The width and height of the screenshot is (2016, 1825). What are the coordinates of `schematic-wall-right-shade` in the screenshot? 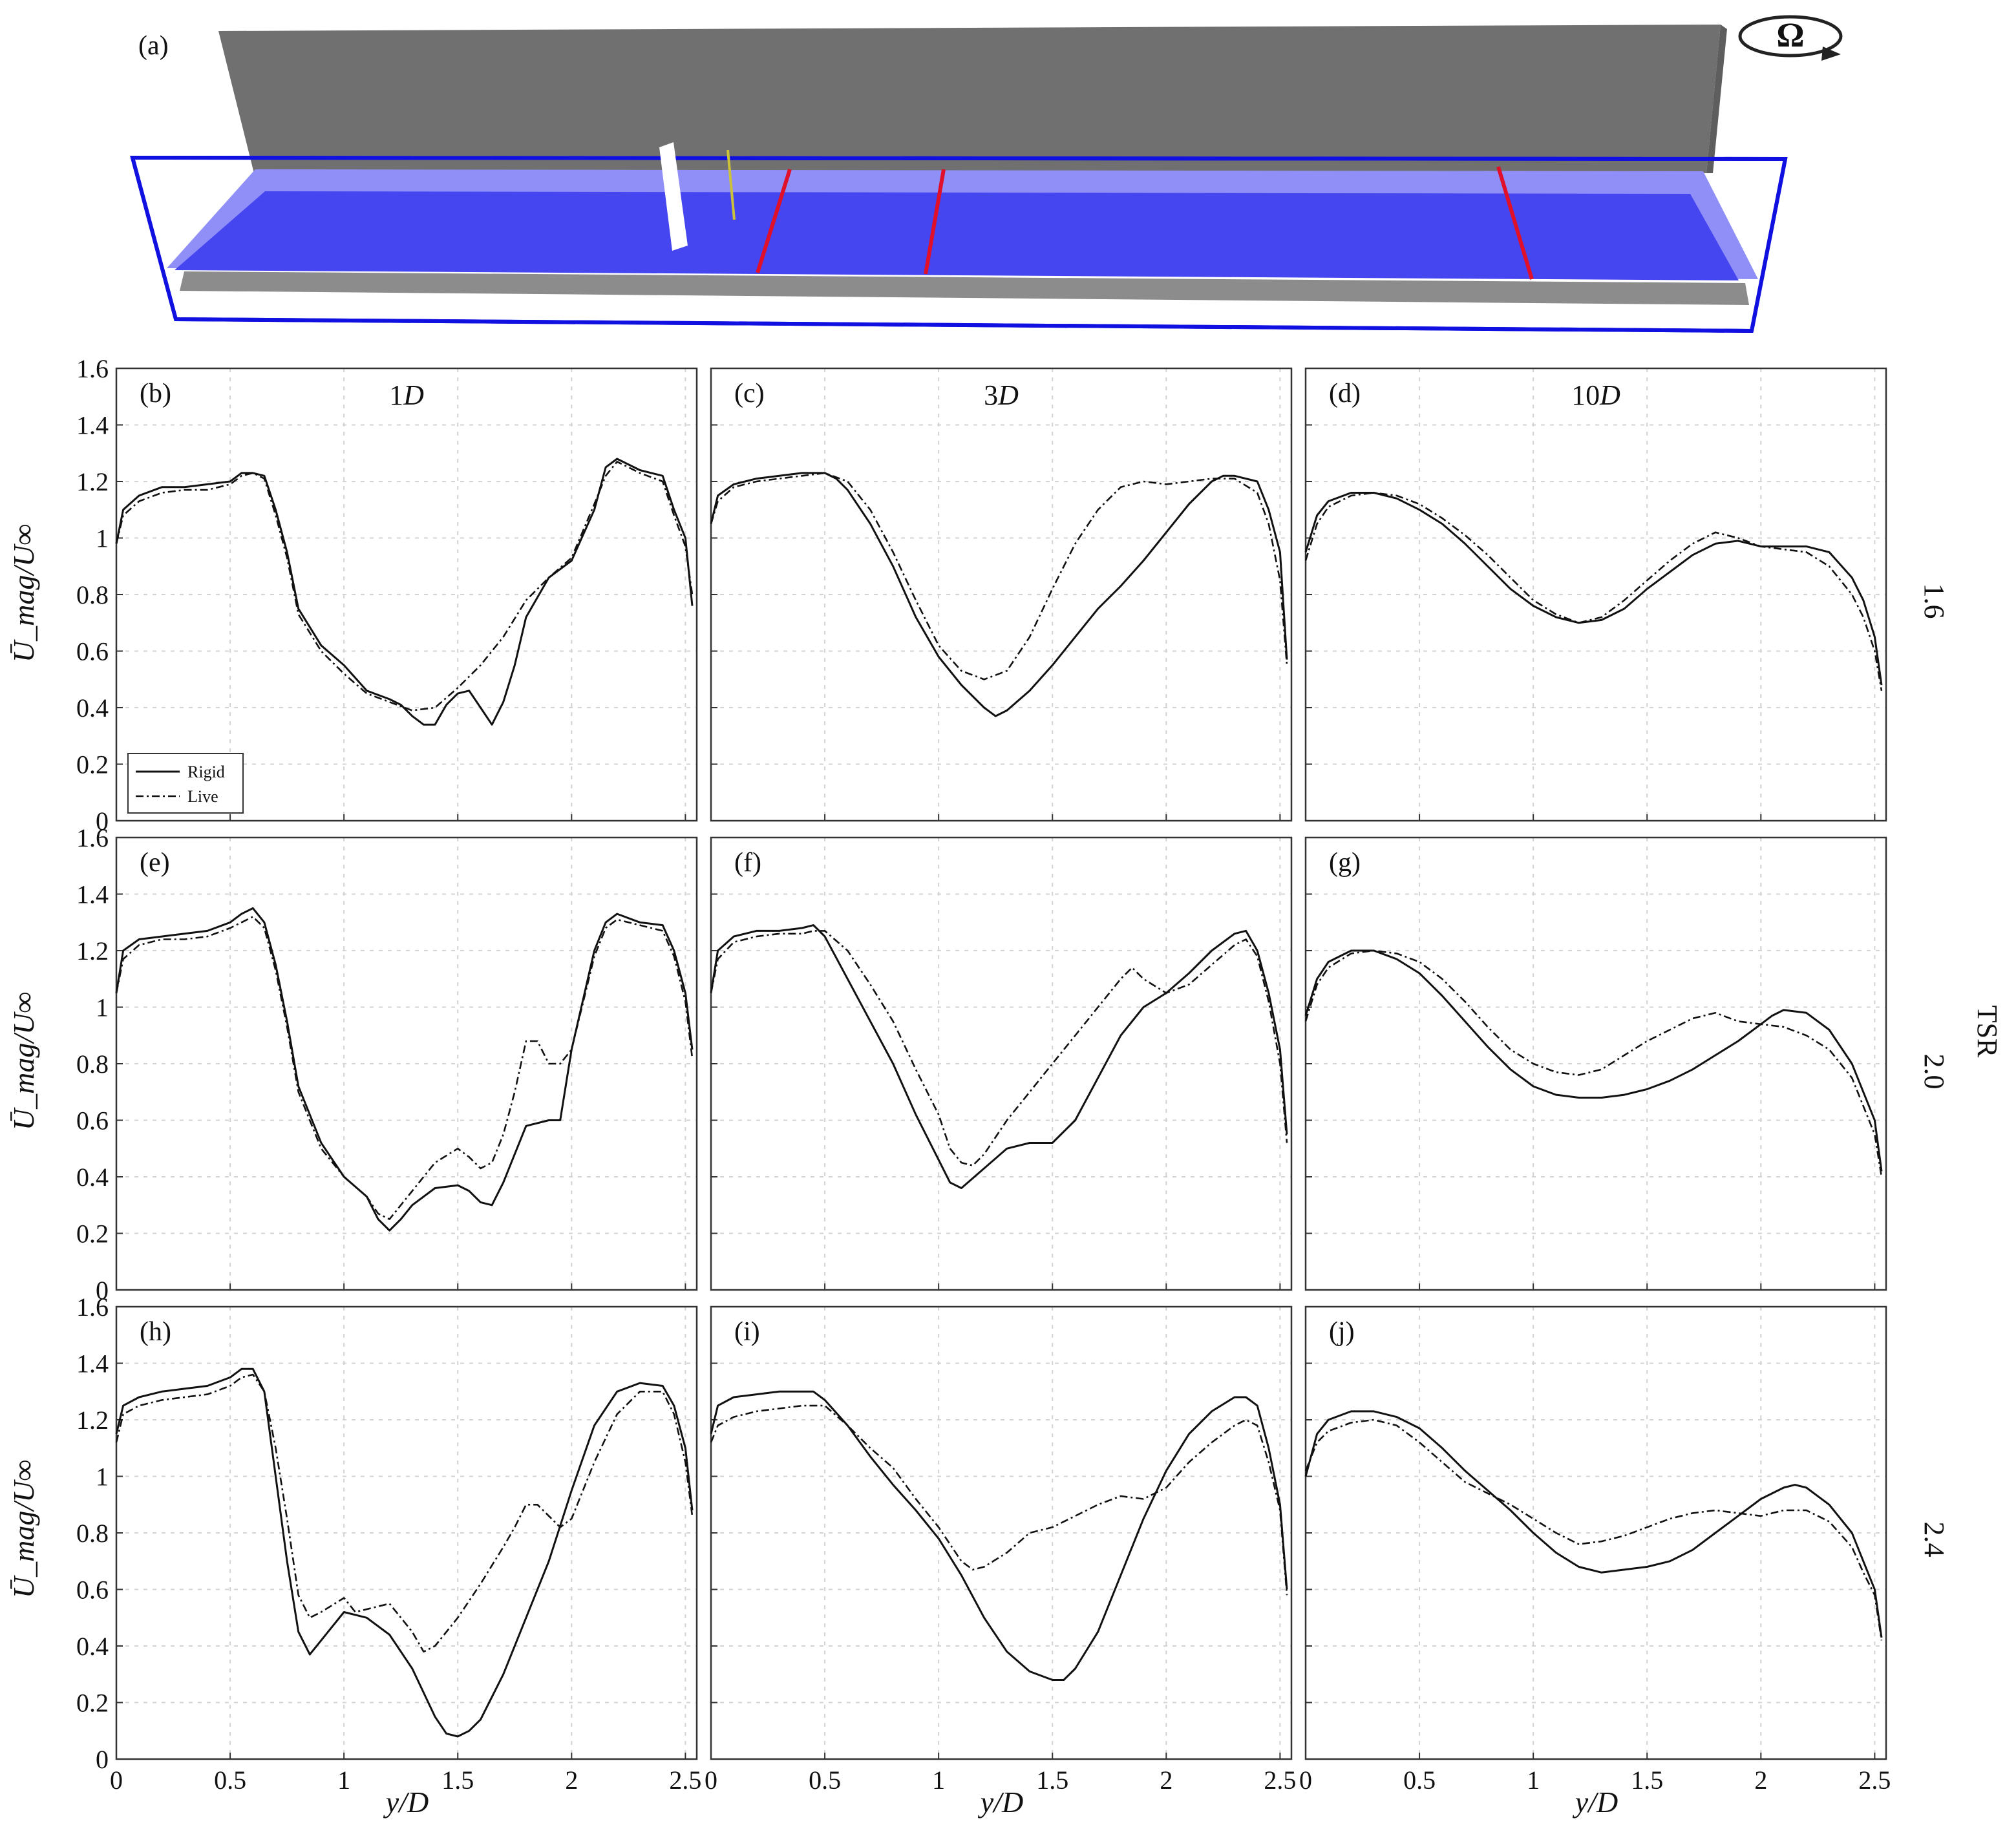 It's located at (1716, 99).